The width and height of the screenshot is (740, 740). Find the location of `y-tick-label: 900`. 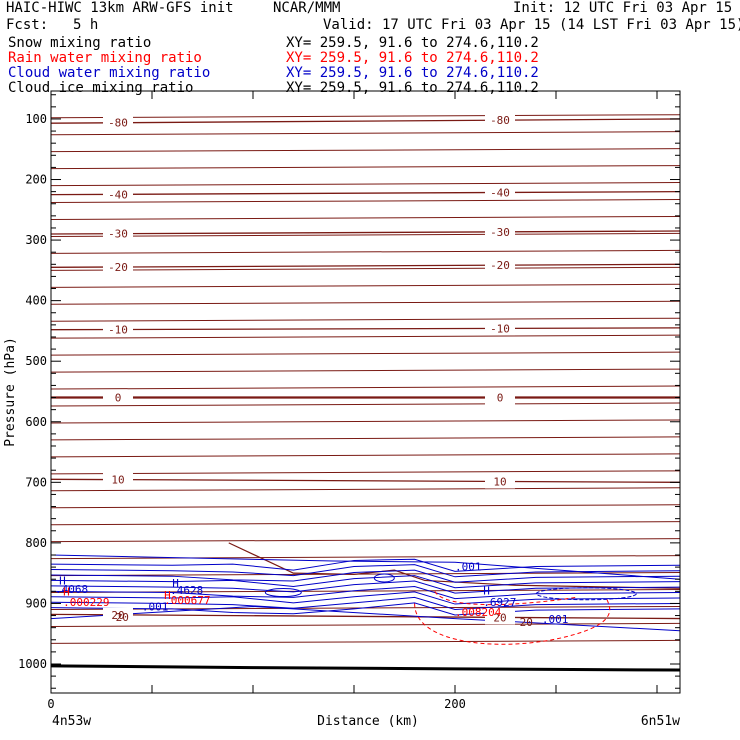

y-tick-label: 900 is located at coordinates (36, 603).